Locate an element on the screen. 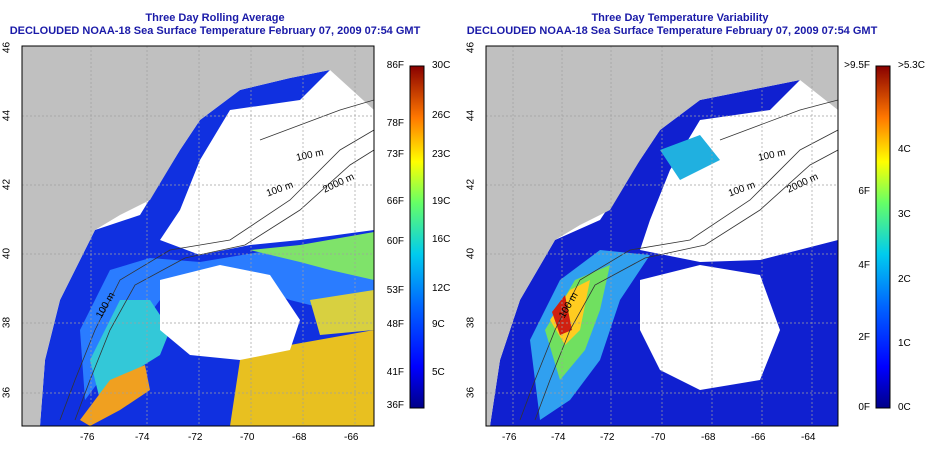  right-colorbar is located at coordinates (883, 237).